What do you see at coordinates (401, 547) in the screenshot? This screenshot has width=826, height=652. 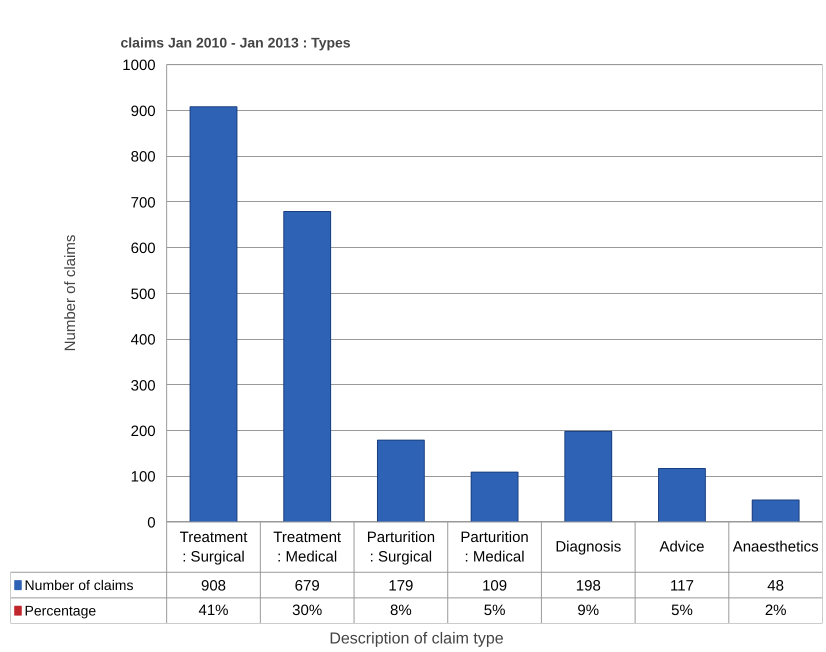 I see `x-tick-label: Parturition : Surgical` at bounding box center [401, 547].